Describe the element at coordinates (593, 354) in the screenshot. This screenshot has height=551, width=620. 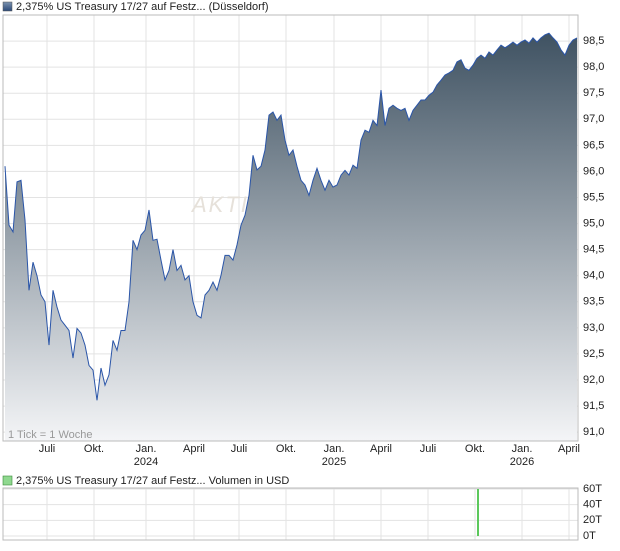
I see `y-tick-label: 92,5` at that location.